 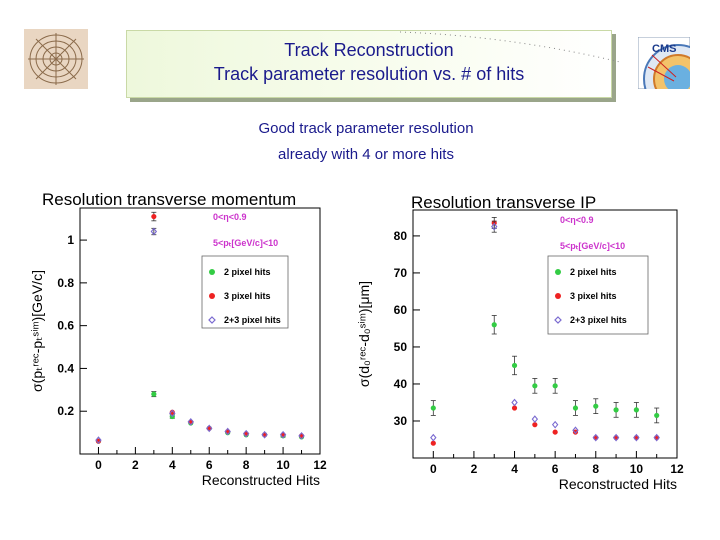 I want to click on y-tick-label: 0.6, so click(x=65, y=326).